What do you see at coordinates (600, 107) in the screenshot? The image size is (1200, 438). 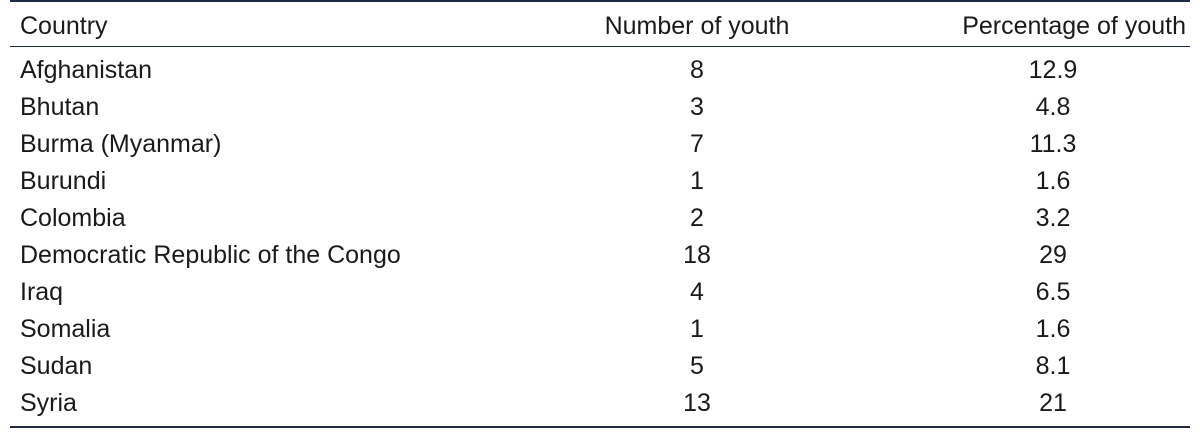 I see `table-row: Bhutan 3 4.8` at bounding box center [600, 107].